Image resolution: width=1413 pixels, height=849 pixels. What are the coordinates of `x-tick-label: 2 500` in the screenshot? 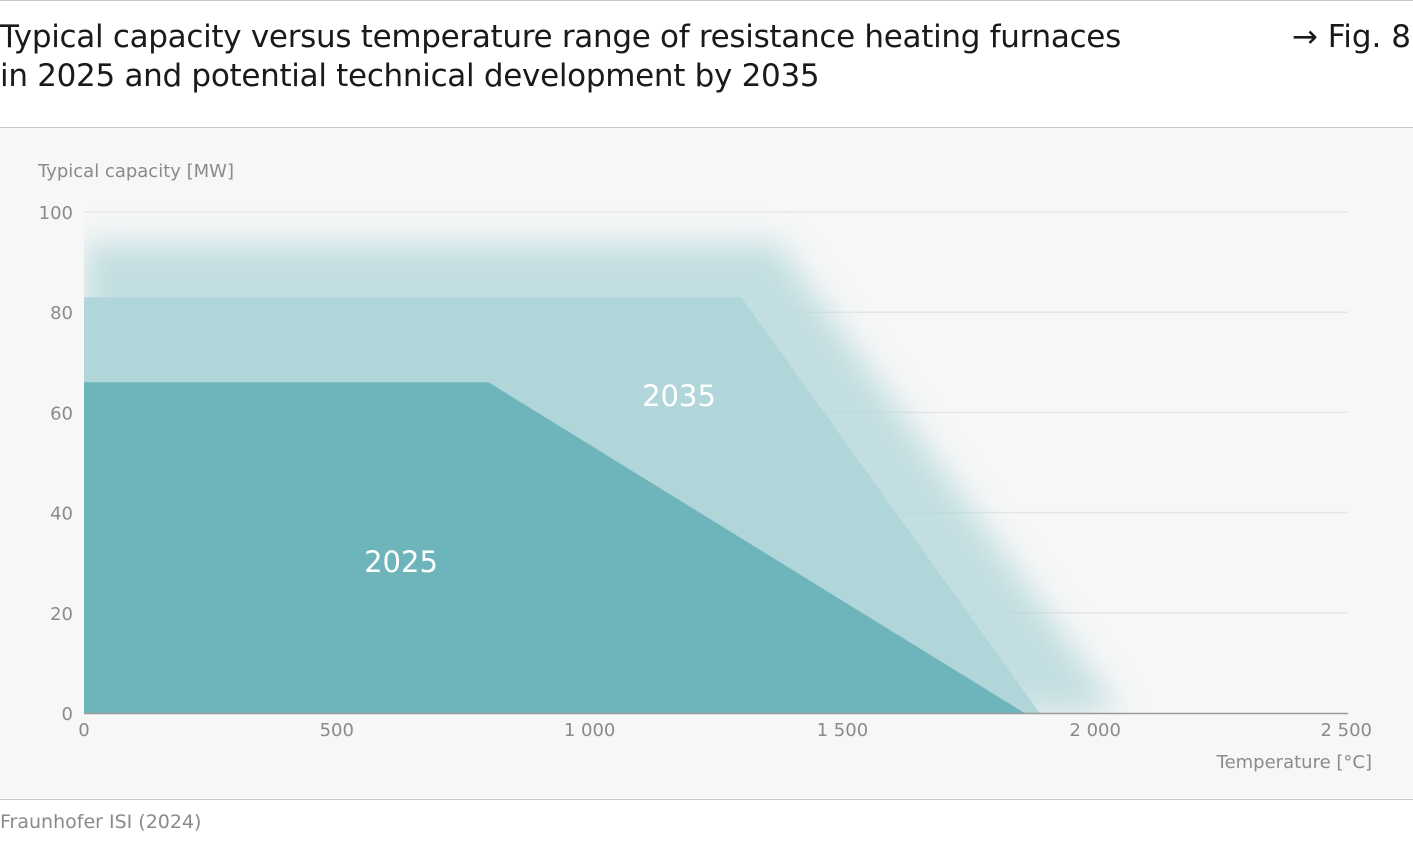 It's located at (1346, 730).